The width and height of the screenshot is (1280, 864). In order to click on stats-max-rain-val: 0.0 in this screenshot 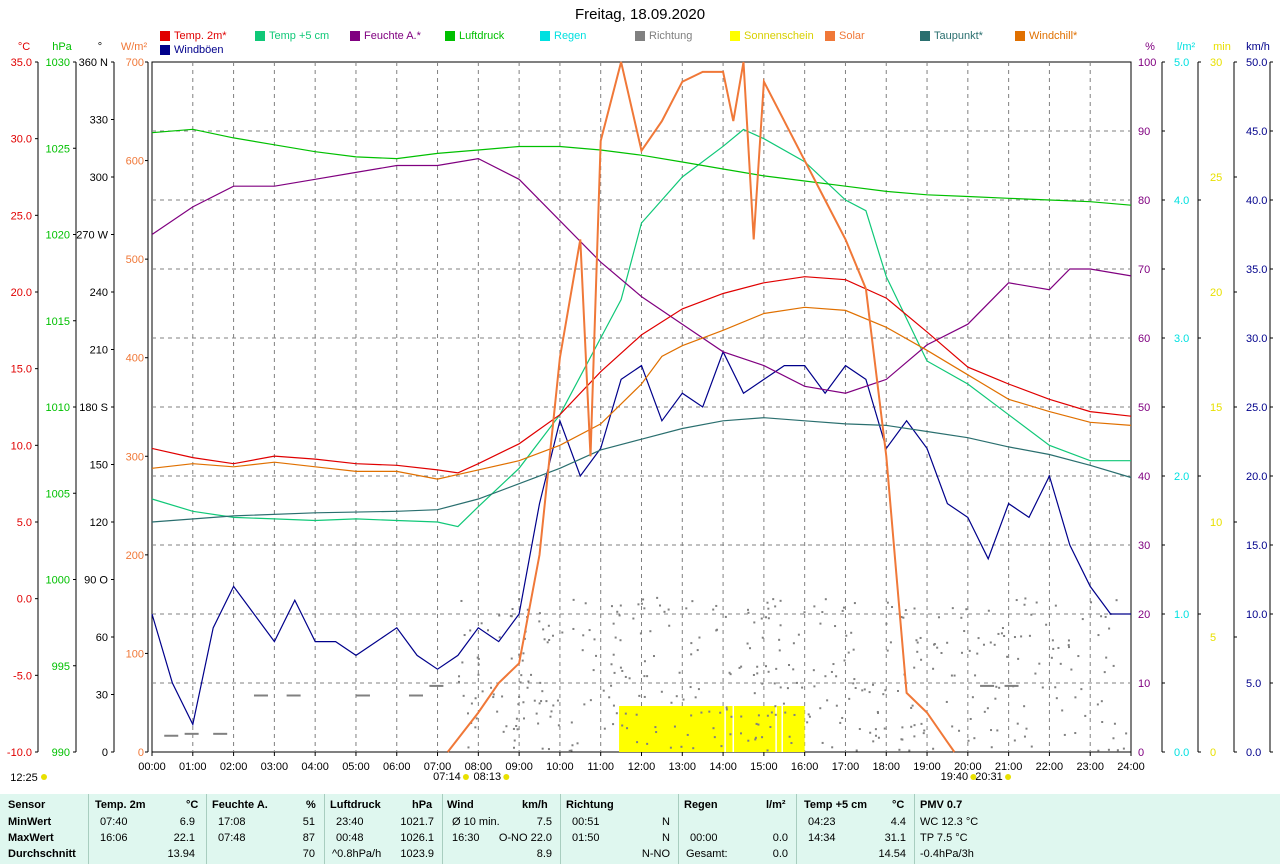, I will do `click(780, 838)`.